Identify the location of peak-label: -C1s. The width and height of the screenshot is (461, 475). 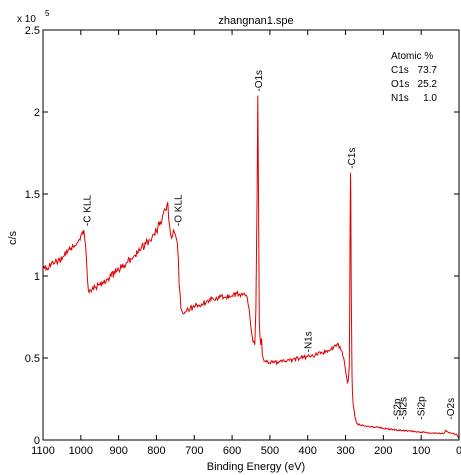
(352, 158).